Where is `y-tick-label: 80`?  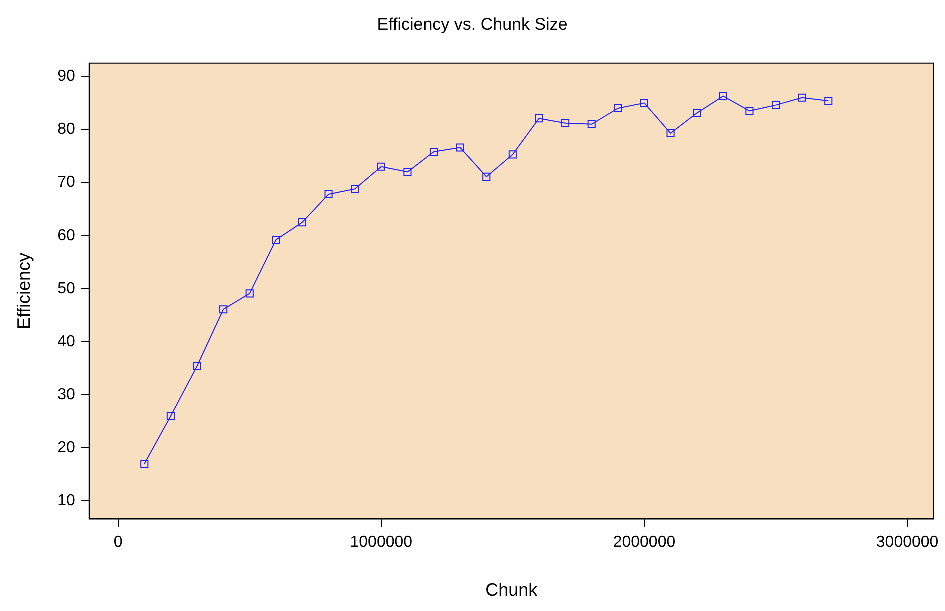 y-tick-label: 80 is located at coordinates (67, 129).